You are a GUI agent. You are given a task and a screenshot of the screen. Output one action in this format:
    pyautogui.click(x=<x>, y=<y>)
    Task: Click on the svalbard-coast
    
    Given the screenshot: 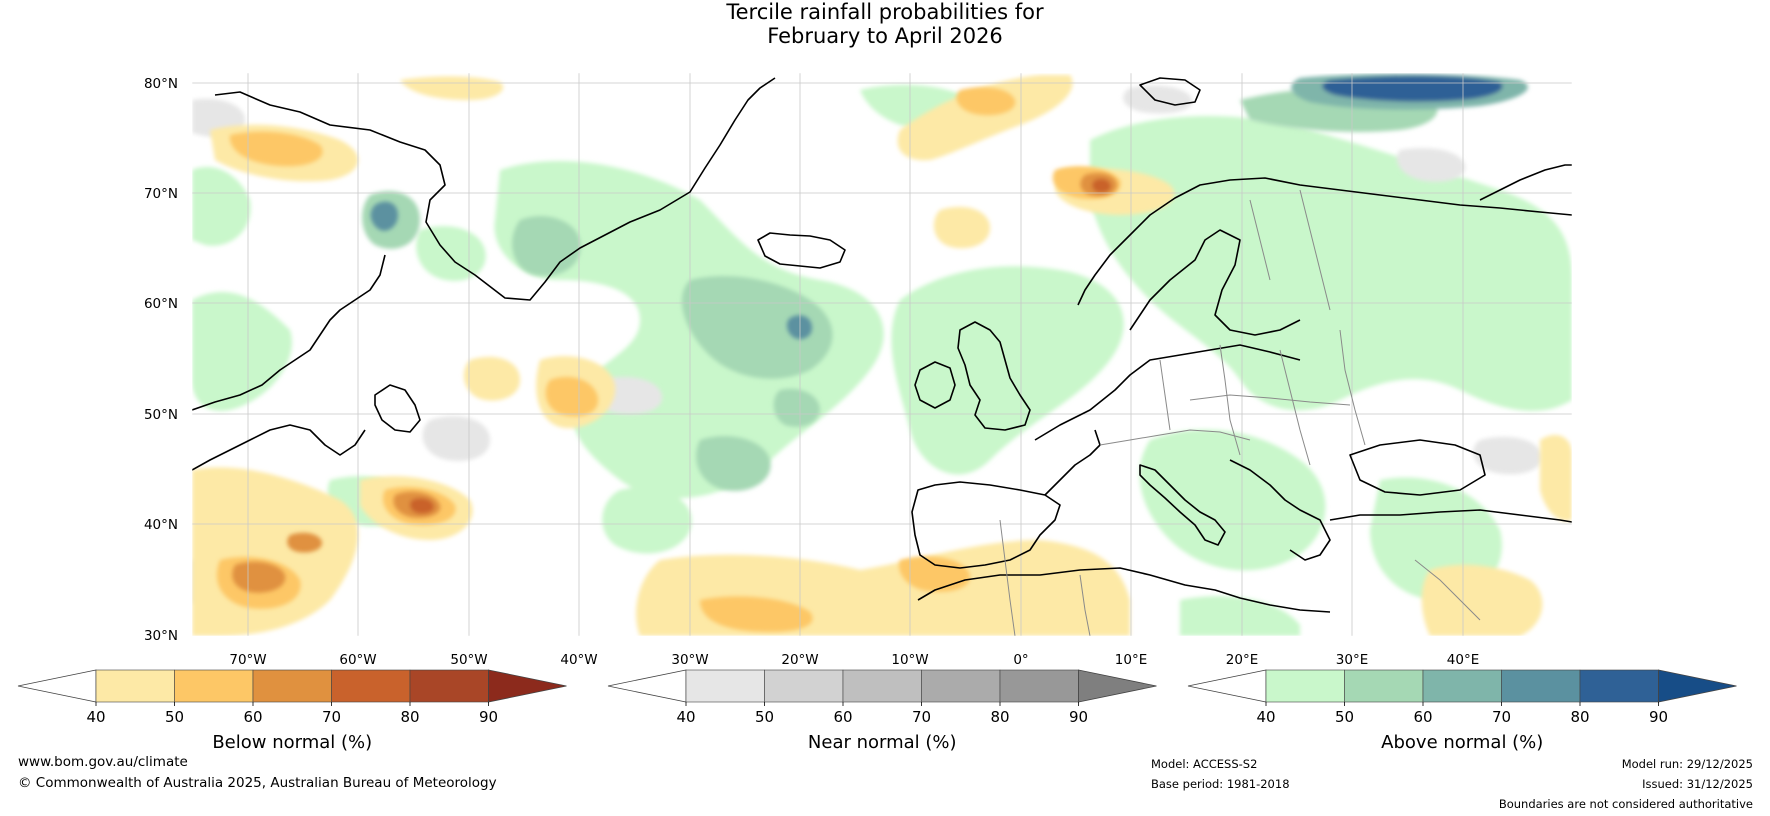 What is the action you would take?
    pyautogui.click(x=1170, y=91)
    